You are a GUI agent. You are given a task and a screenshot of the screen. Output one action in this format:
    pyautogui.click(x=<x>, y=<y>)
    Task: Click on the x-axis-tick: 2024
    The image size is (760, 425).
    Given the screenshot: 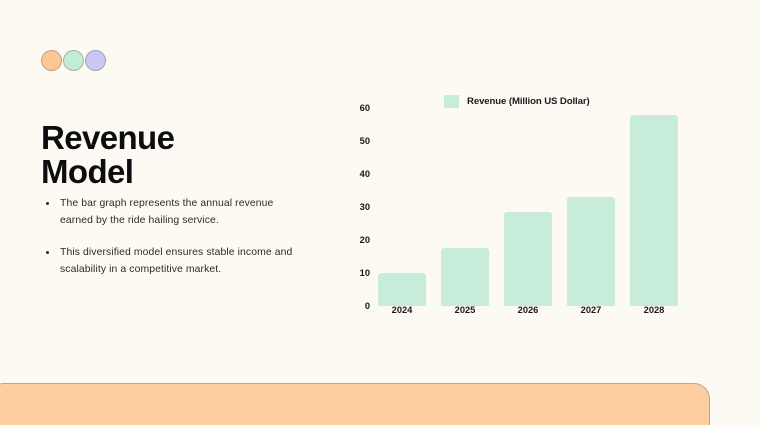 What is the action you would take?
    pyautogui.click(x=402, y=310)
    